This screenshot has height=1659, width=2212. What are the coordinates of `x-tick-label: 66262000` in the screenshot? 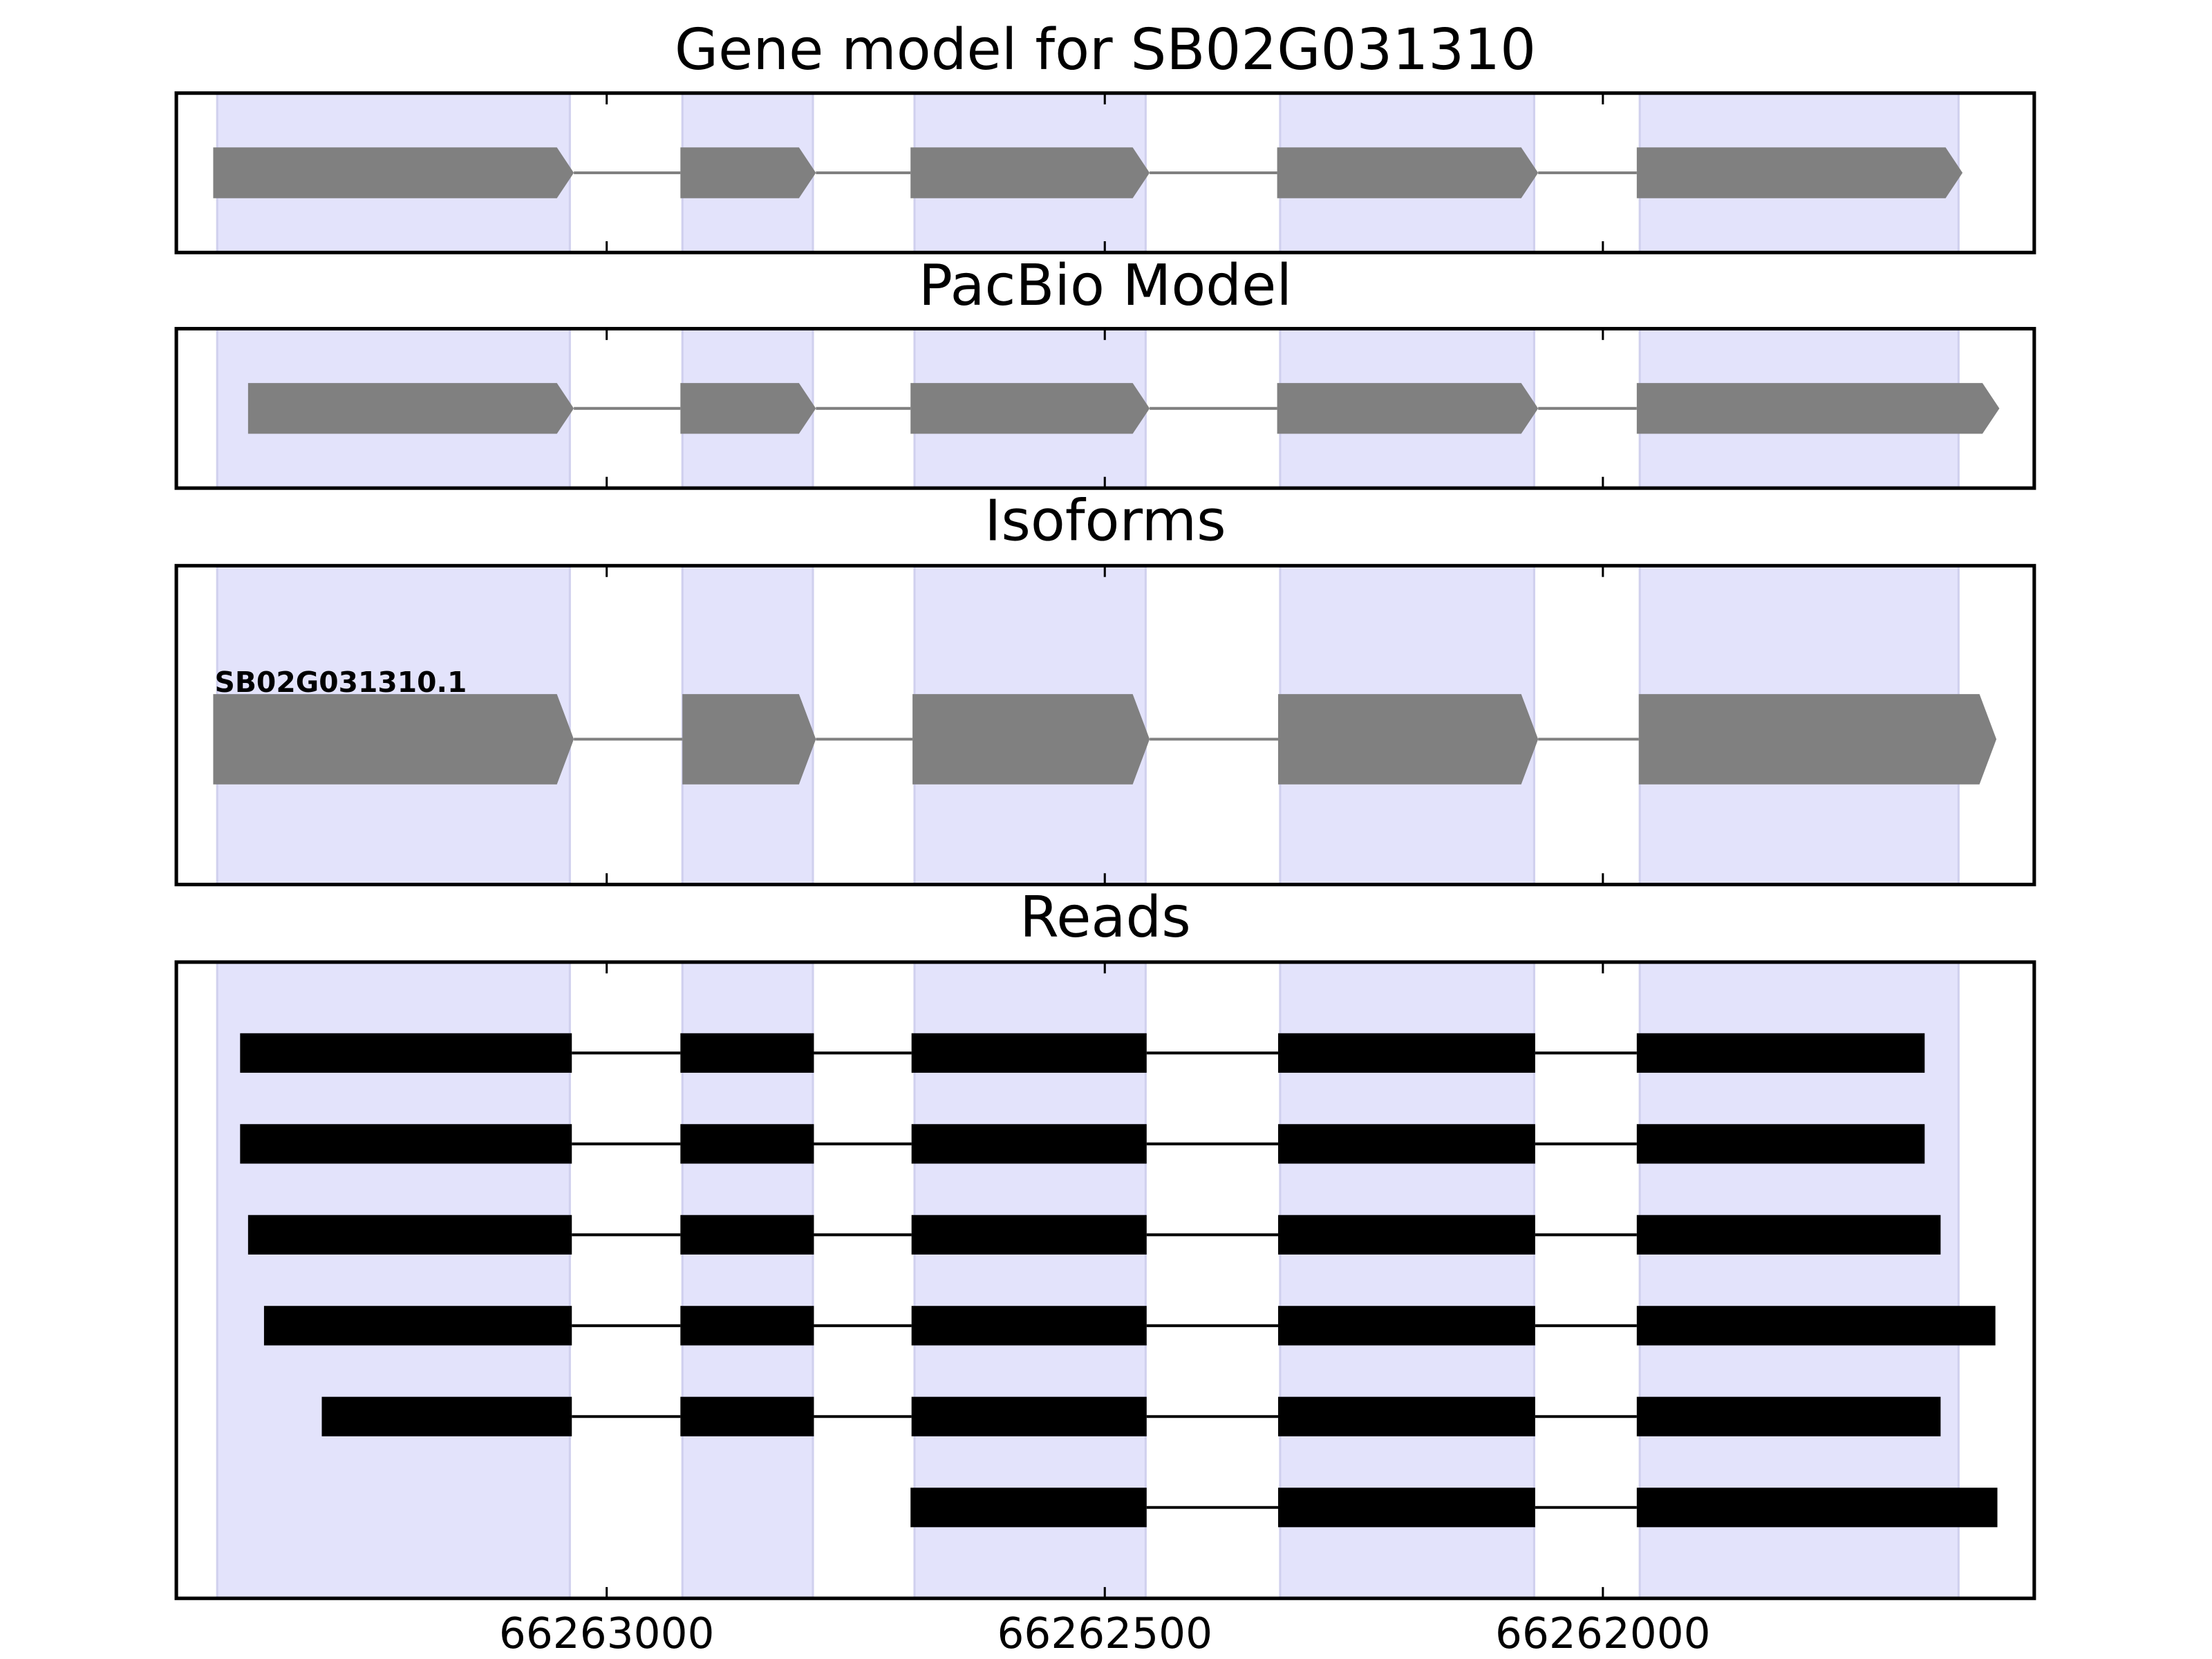 It's located at (1603, 1633).